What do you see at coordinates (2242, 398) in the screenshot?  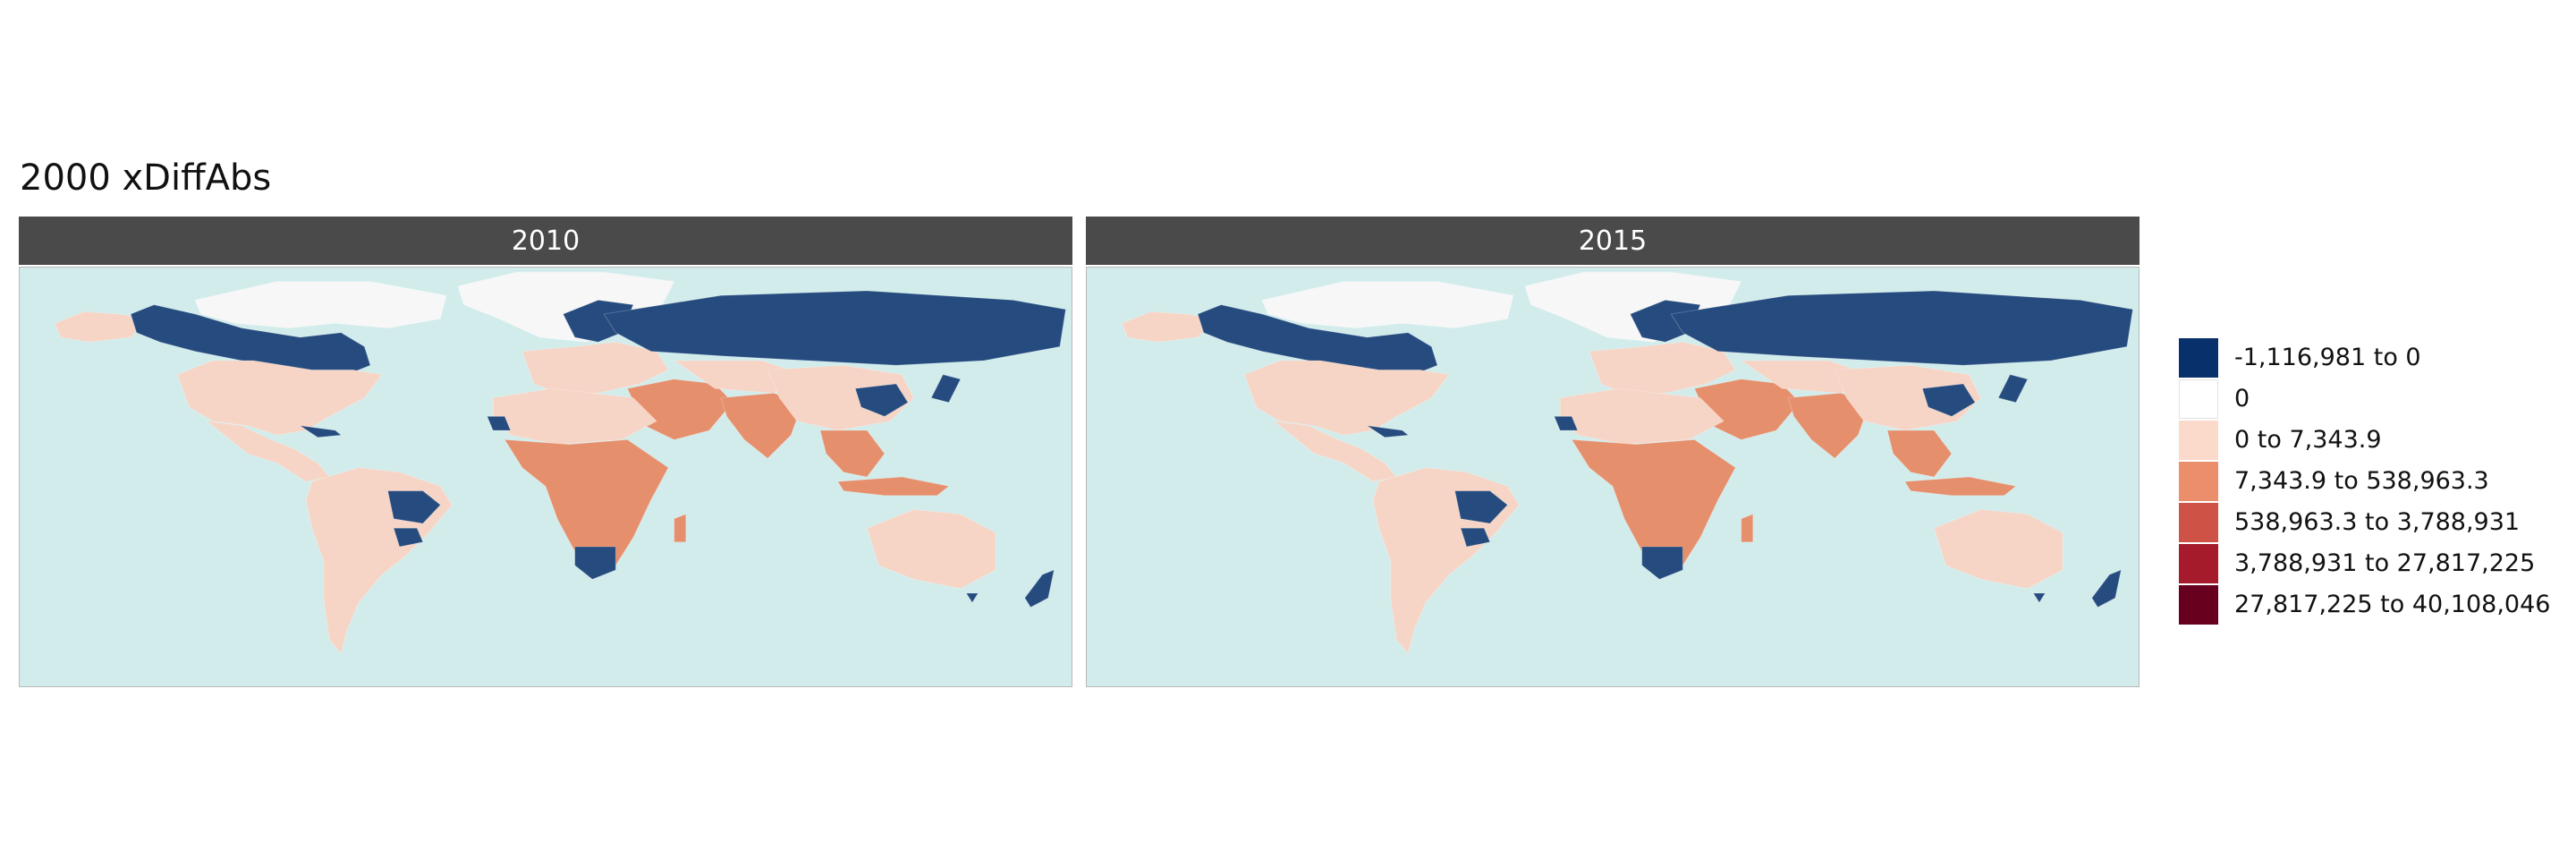 I see `legend-label: 0` at bounding box center [2242, 398].